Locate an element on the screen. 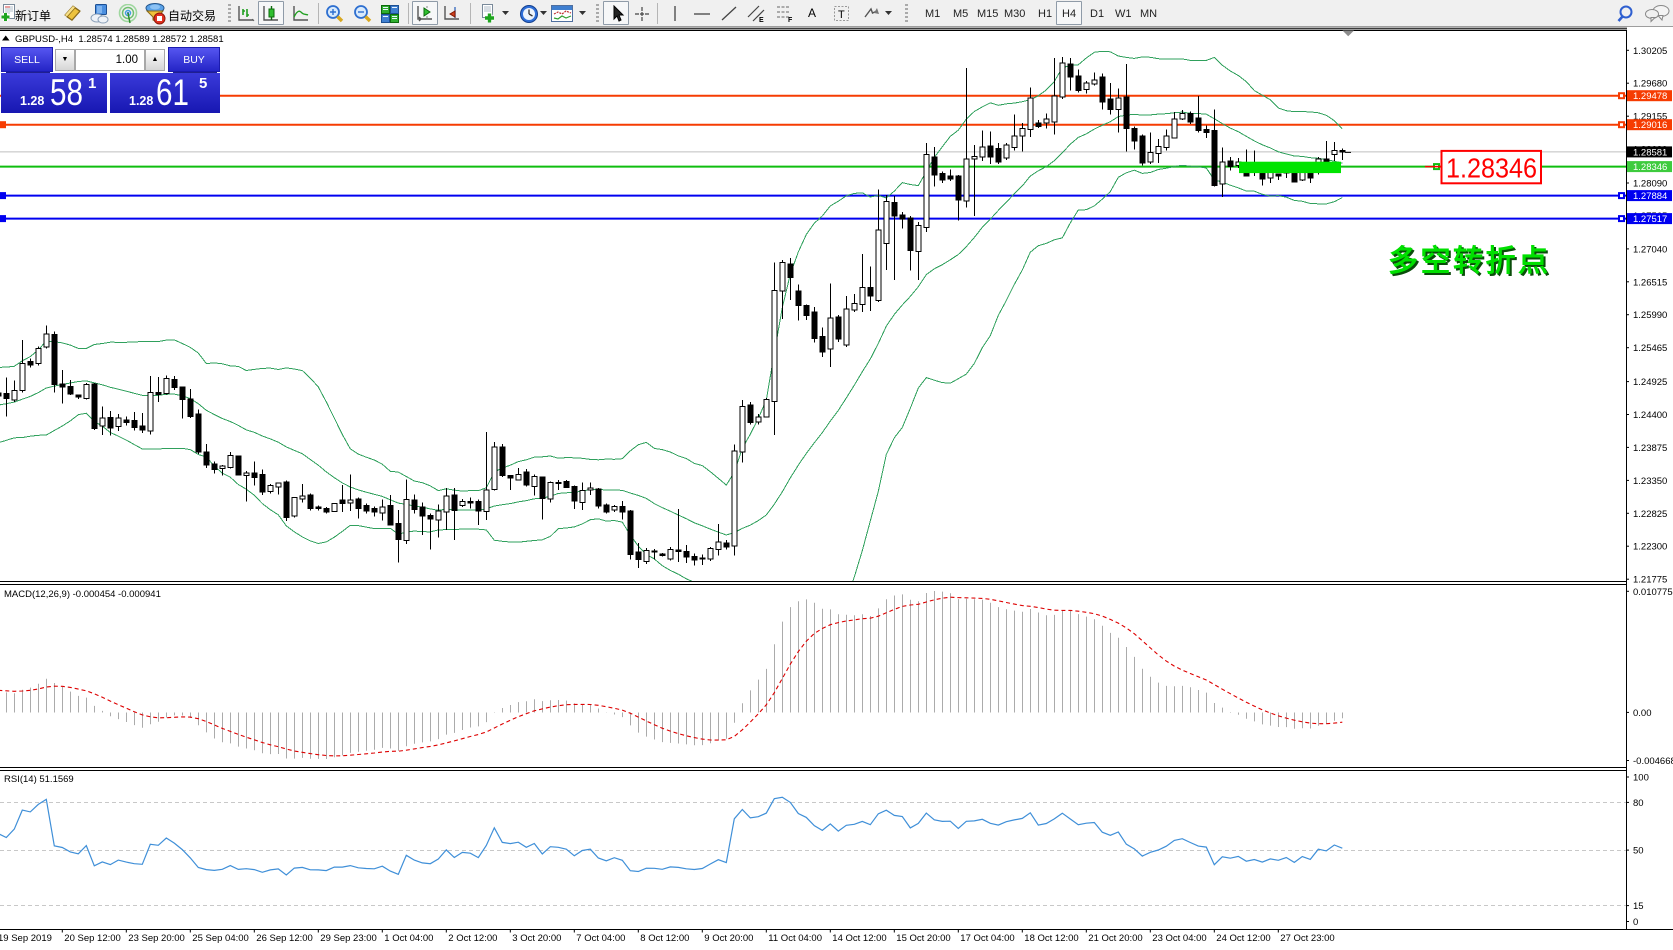 Image resolution: width=1673 pixels, height=950 pixels. svg-text: 9 Oct 20:00 is located at coordinates (728, 938).